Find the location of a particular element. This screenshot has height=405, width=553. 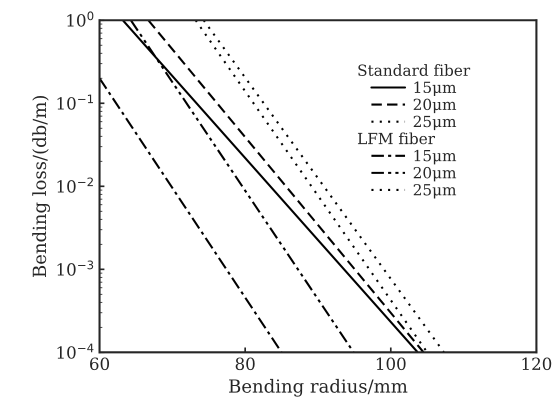

y-tick-label: 10$^{−3}$ is located at coordinates (76, 268).